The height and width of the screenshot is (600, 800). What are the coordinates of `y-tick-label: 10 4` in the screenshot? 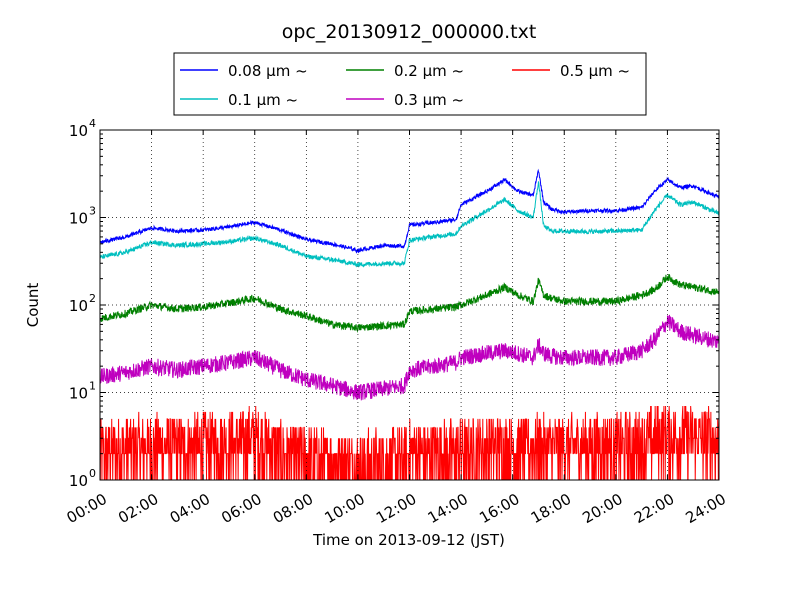 It's located at (82, 128).